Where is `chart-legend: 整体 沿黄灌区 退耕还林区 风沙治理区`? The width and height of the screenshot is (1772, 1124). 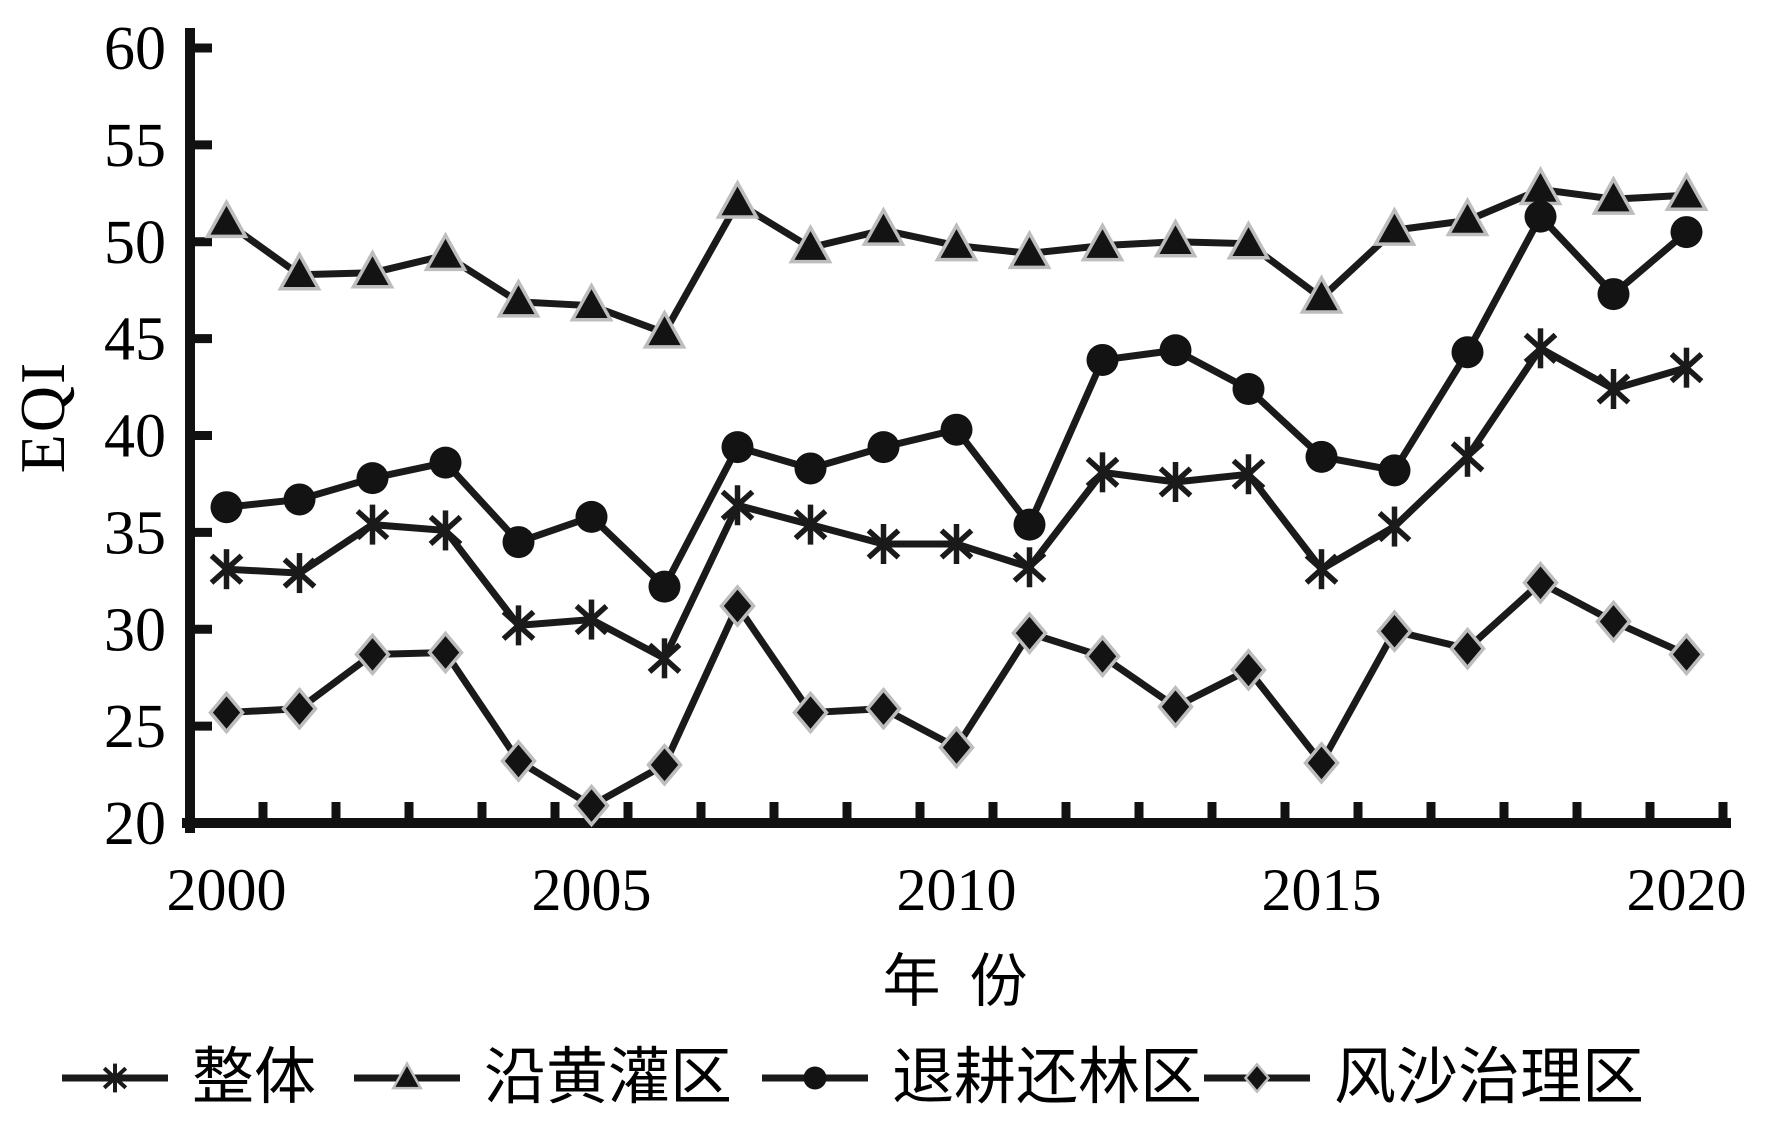 chart-legend: 整体 沿黄灌区 退耕还林区 风沙治理区 is located at coordinates (886, 1078).